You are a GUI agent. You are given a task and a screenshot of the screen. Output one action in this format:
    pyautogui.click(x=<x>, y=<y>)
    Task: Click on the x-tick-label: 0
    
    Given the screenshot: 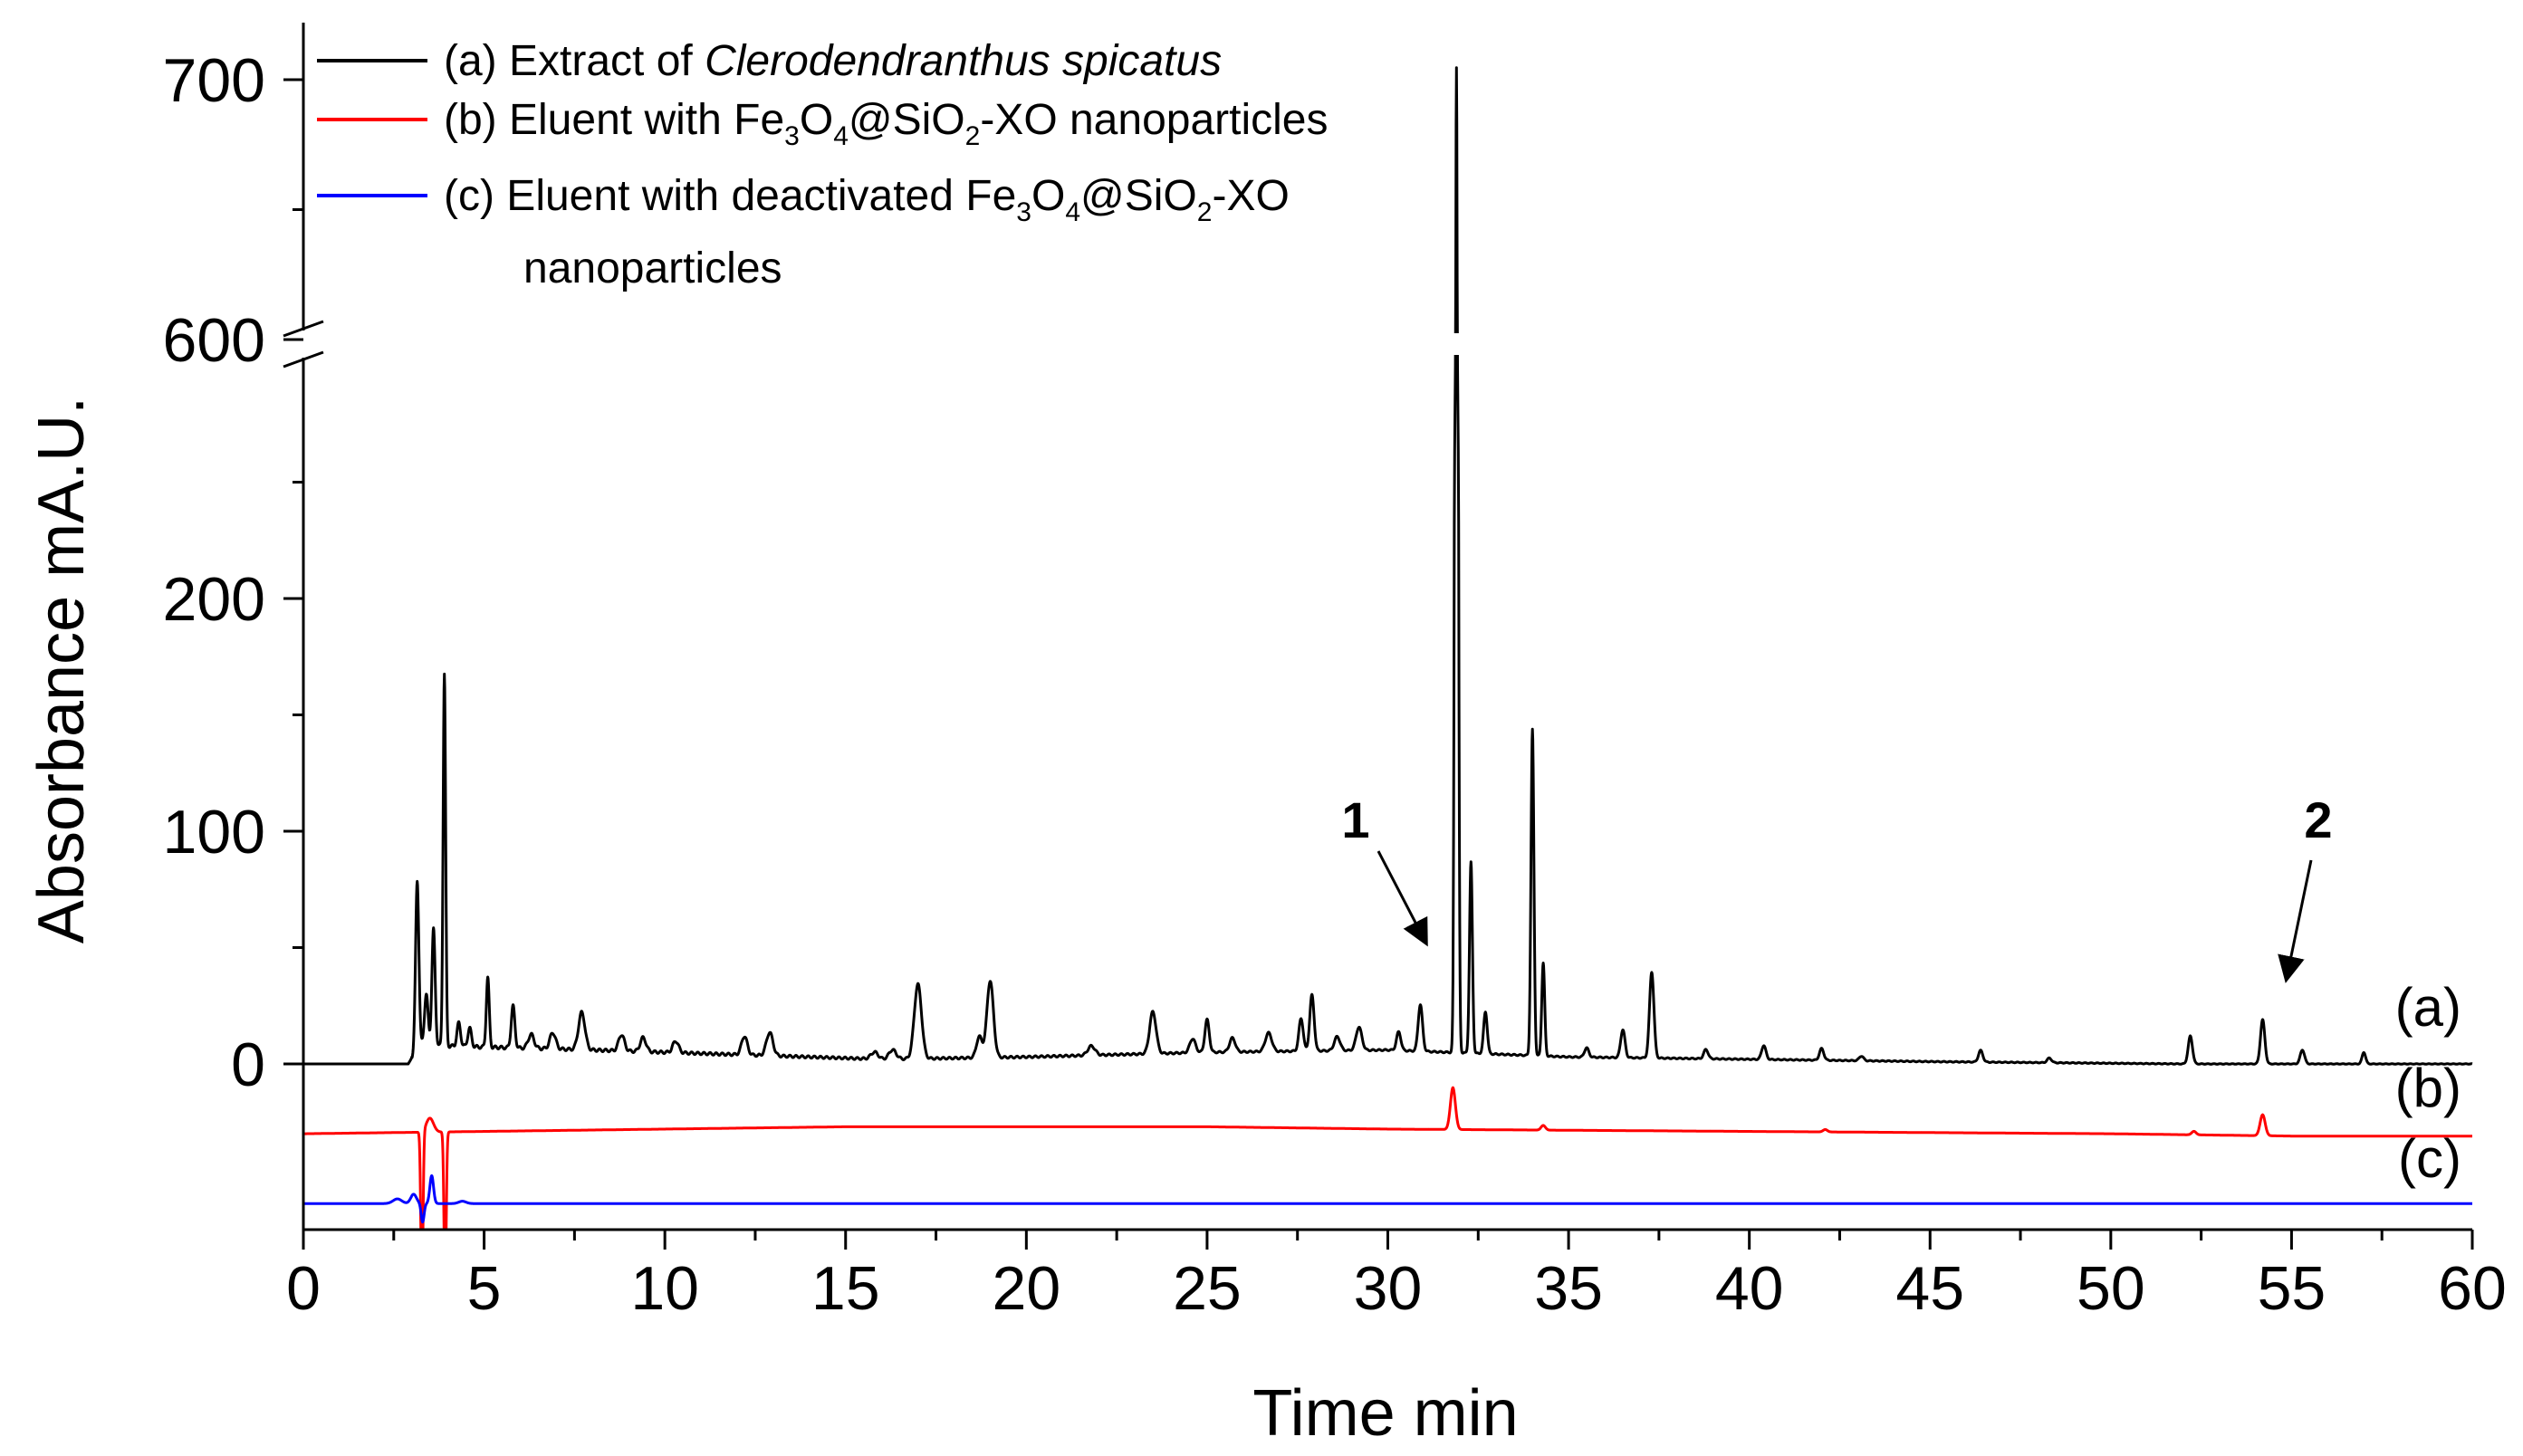 What is the action you would take?
    pyautogui.click(x=303, y=1288)
    